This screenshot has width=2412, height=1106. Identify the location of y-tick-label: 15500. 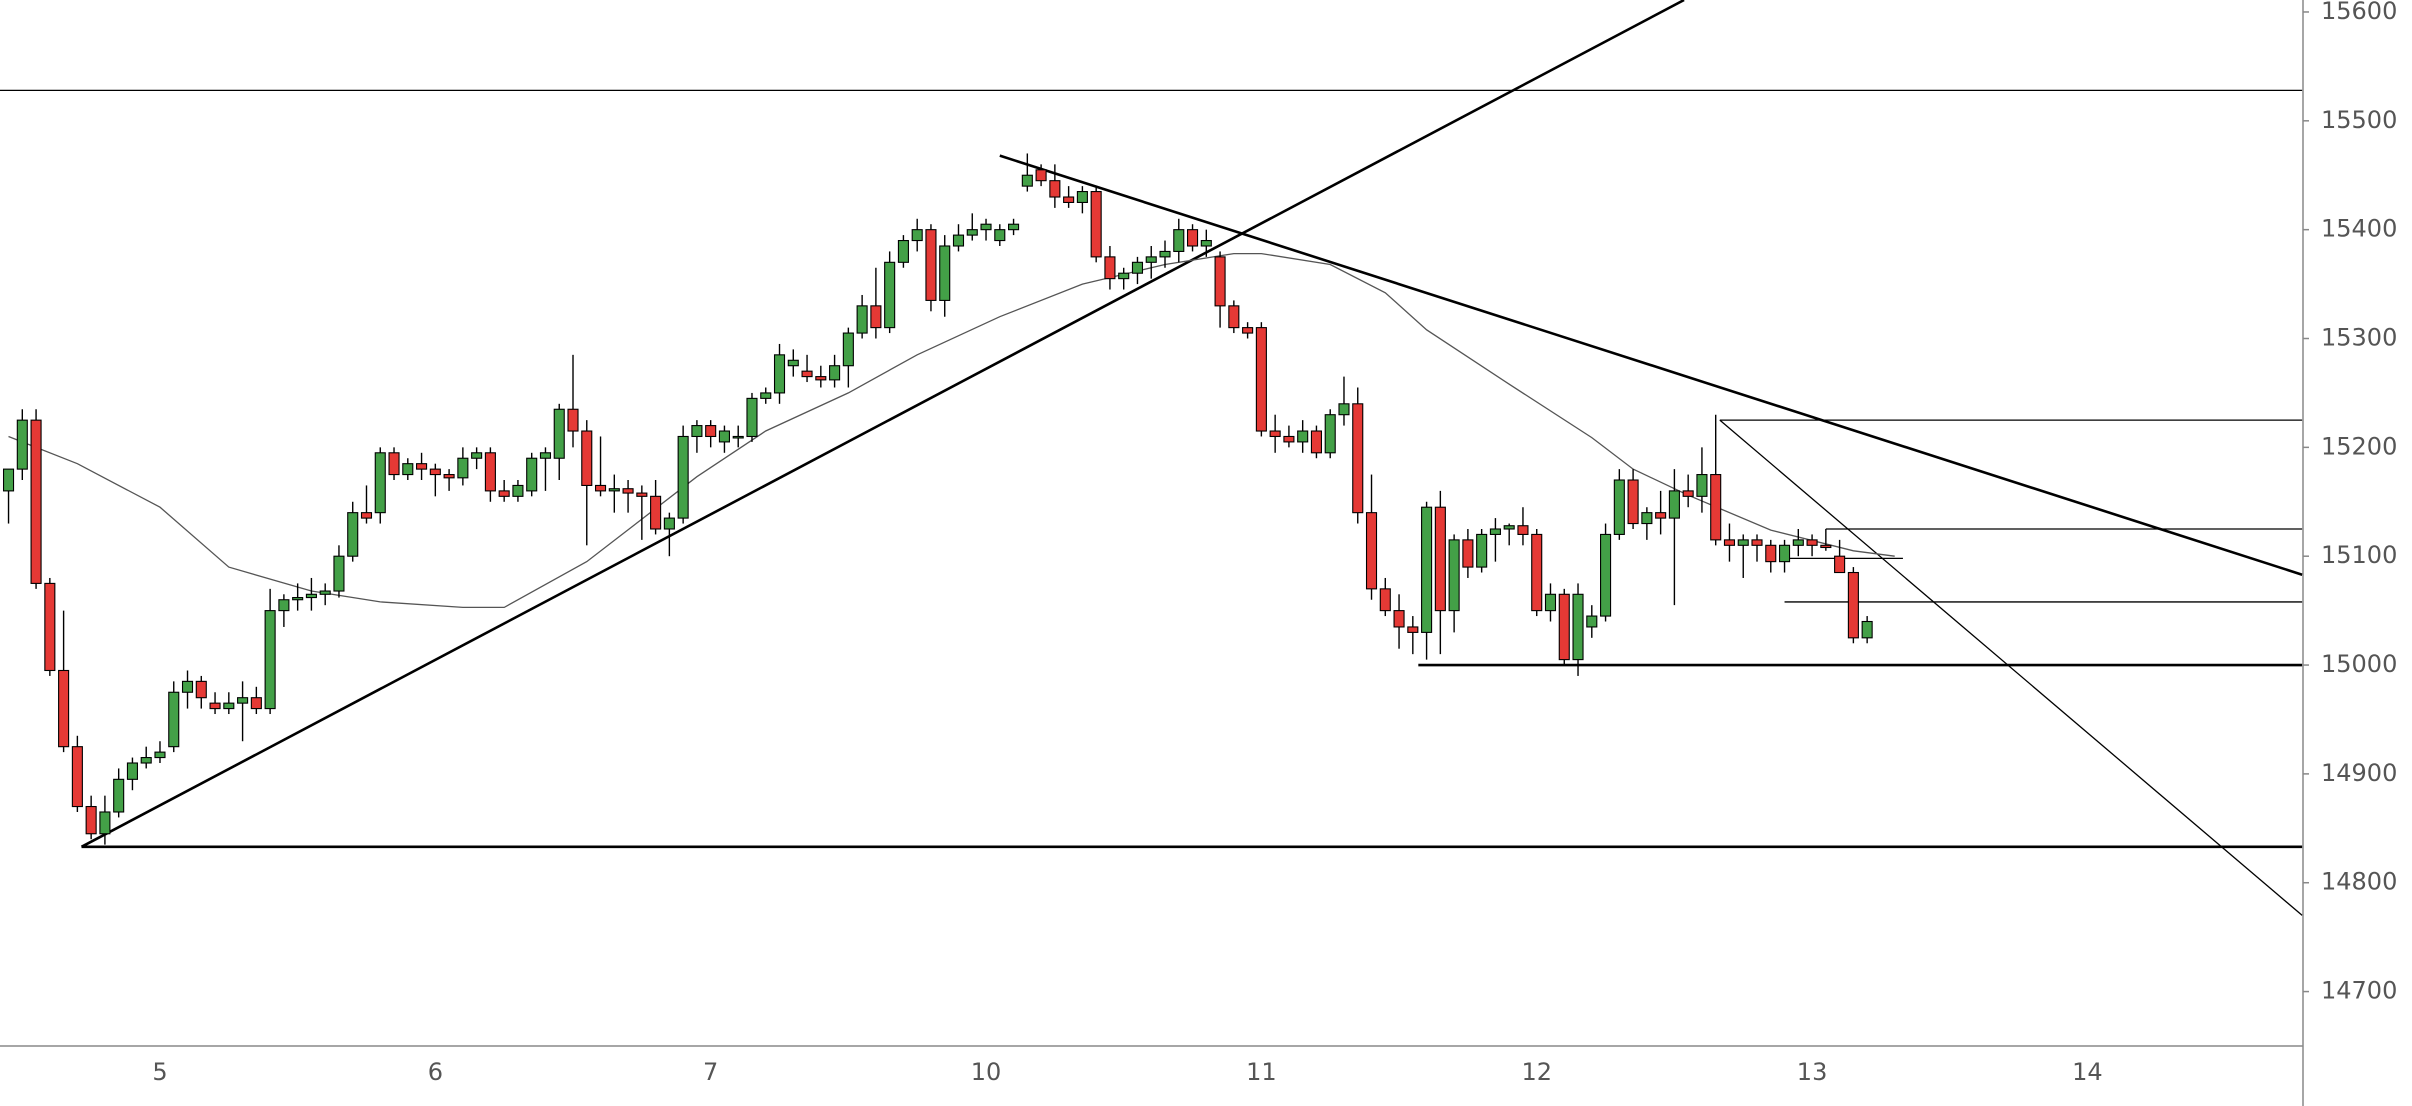
(2359, 120).